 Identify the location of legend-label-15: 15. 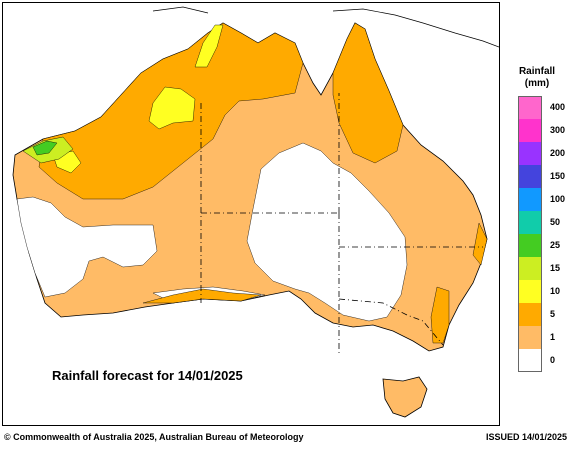
(555, 268).